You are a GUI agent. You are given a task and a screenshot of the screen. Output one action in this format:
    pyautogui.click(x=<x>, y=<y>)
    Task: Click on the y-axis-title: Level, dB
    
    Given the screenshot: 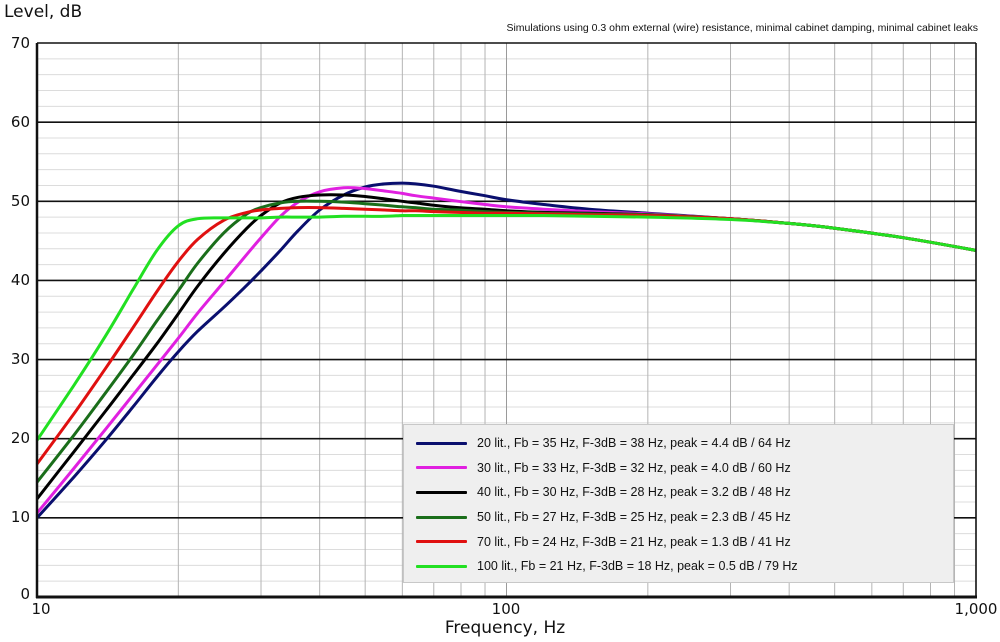 What is the action you would take?
    pyautogui.click(x=43, y=12)
    